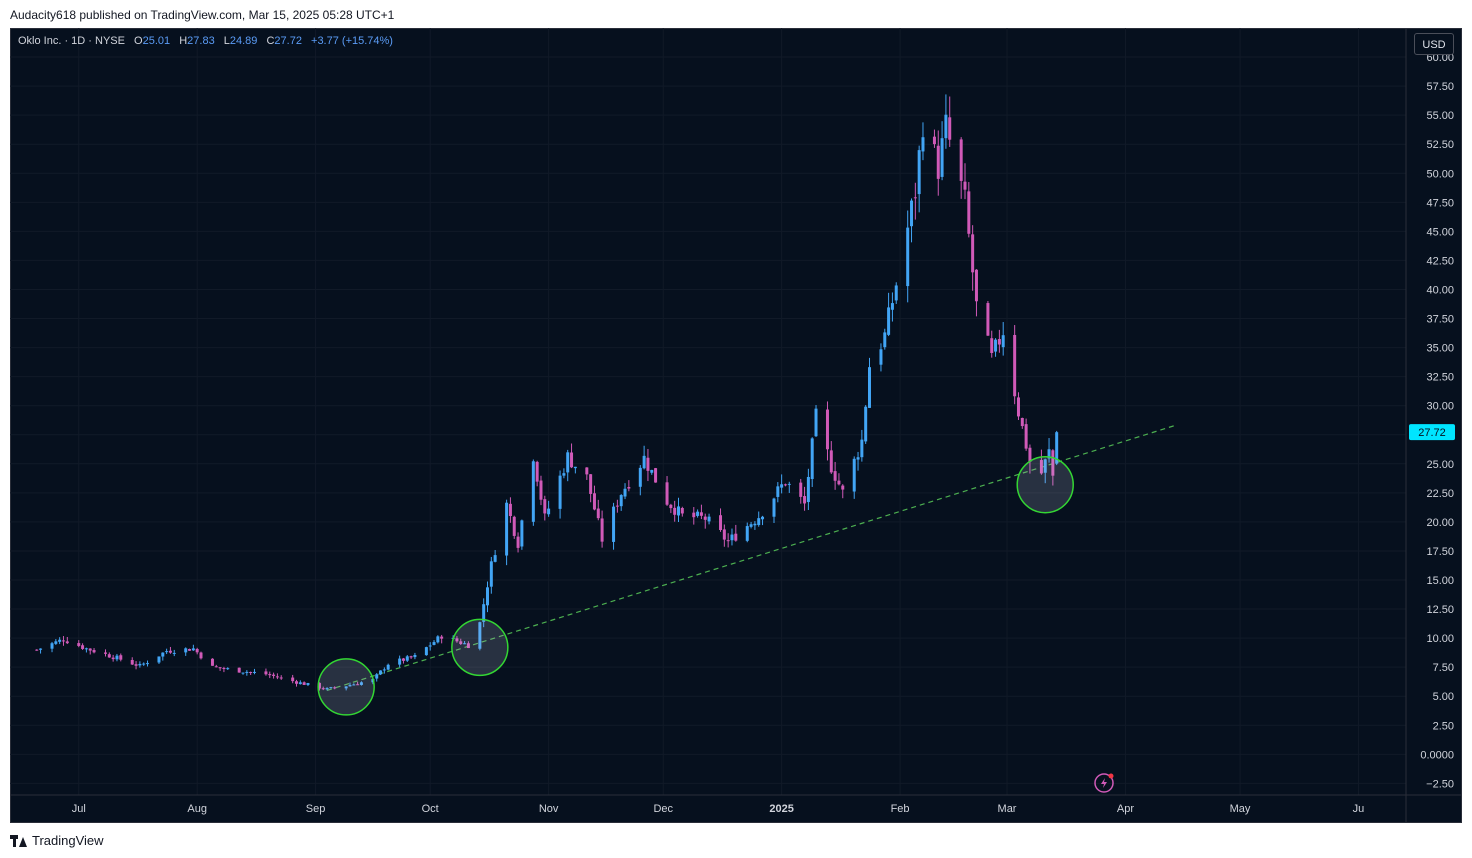  I want to click on time-tick-label: Sep, so click(316, 809).